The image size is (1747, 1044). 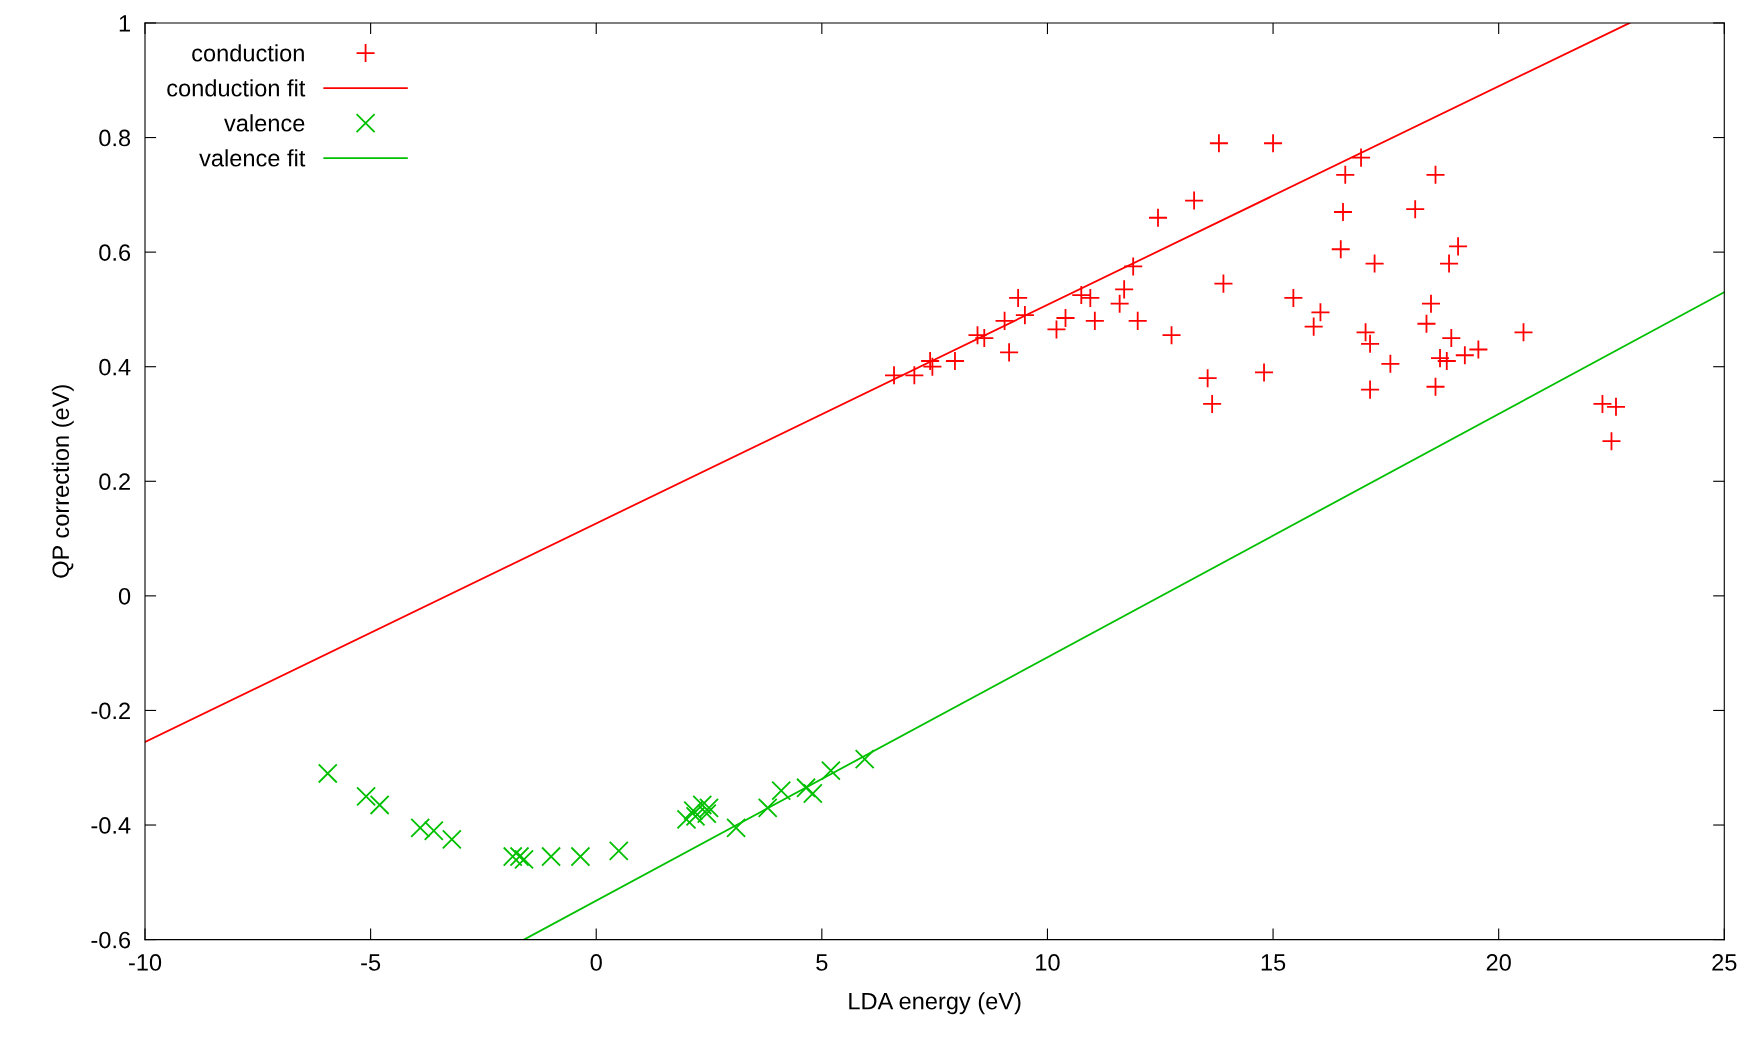 What do you see at coordinates (248, 53) in the screenshot?
I see `legend-label: conduction` at bounding box center [248, 53].